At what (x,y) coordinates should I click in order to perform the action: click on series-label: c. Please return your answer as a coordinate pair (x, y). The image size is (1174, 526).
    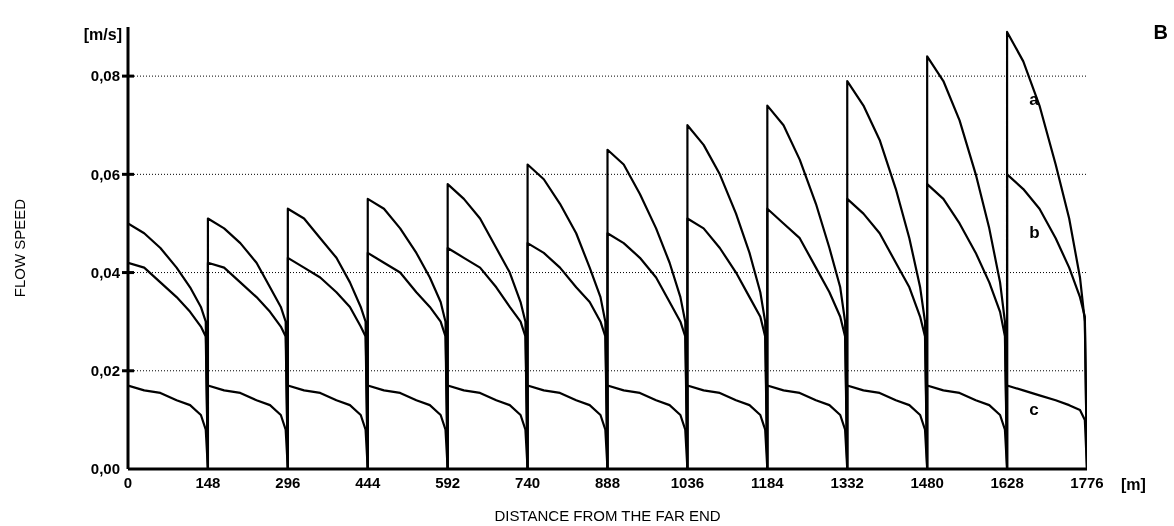
    Looking at the image, I should click on (1034, 410).